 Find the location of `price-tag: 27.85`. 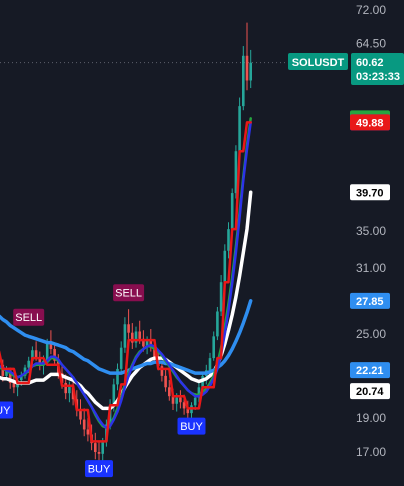

price-tag: 27.85 is located at coordinates (370, 300).